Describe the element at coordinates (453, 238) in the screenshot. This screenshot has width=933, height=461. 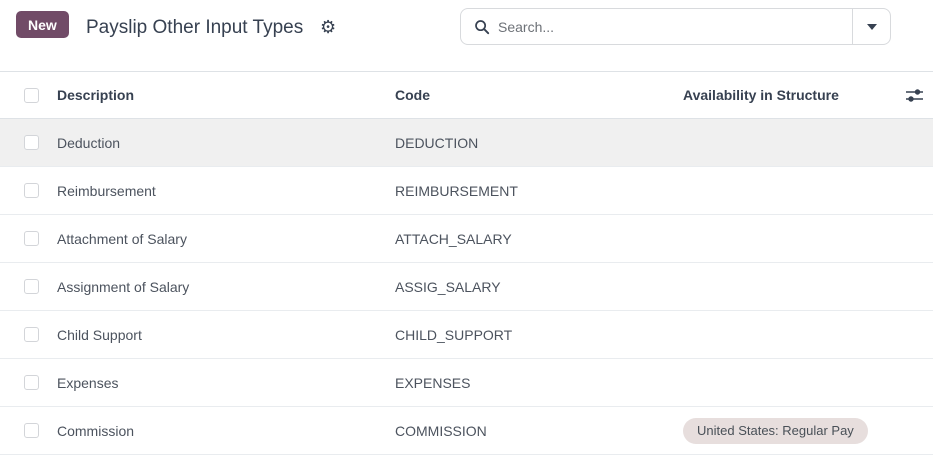
I see `cell-code: ATTACH_SALARY` at that location.